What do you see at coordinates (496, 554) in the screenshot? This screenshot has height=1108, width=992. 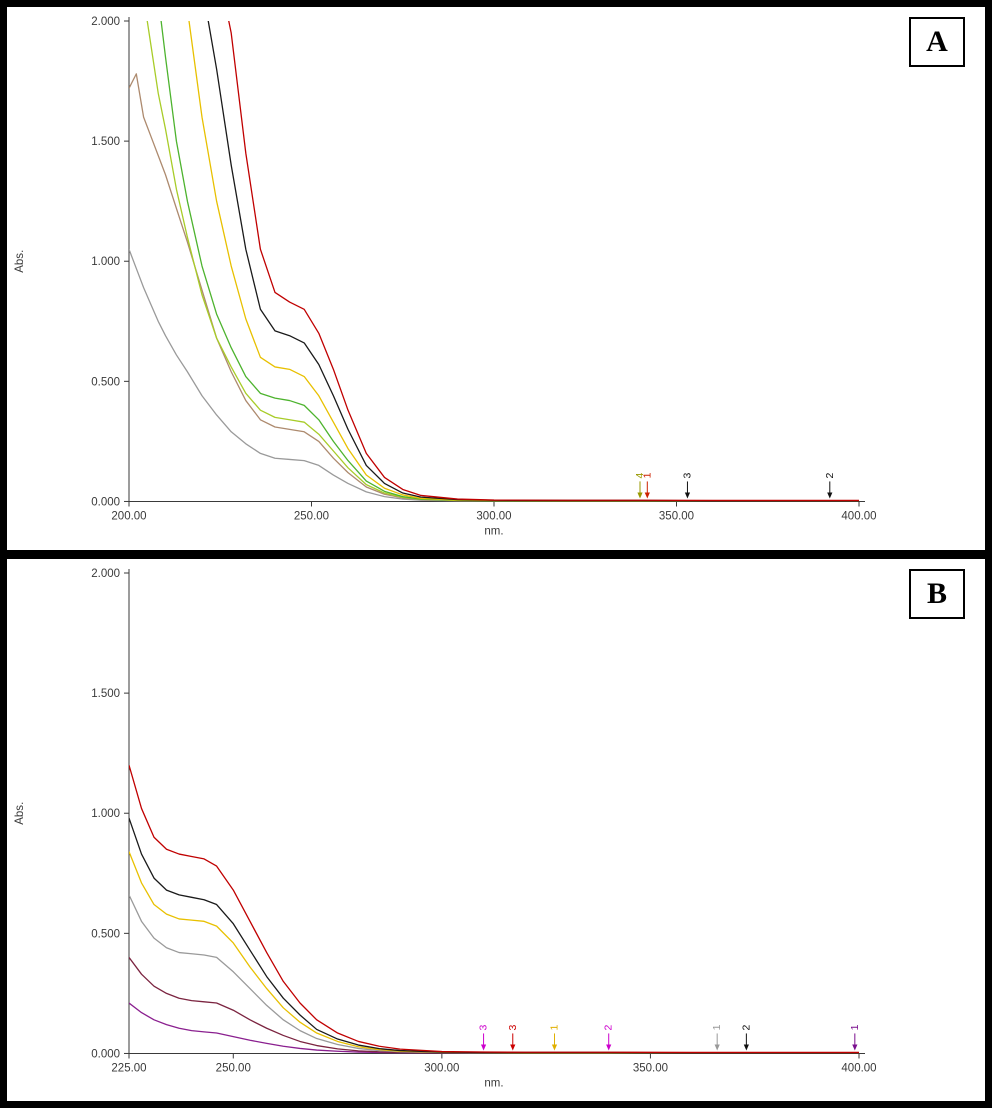 I see `panel-divider` at bounding box center [496, 554].